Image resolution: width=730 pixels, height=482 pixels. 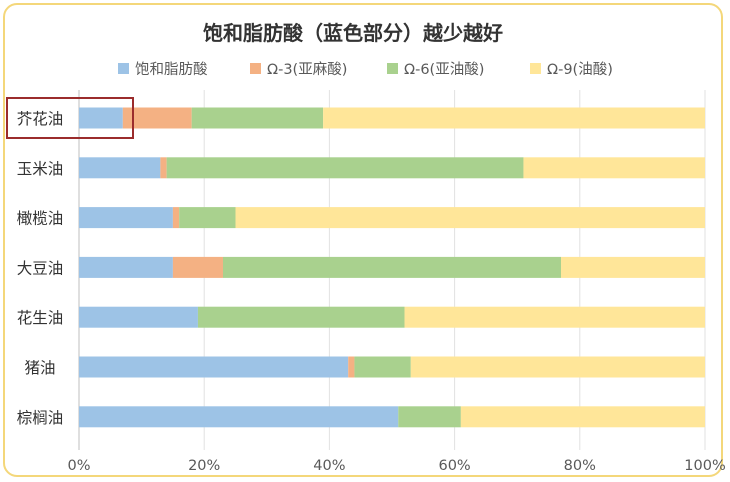 What do you see at coordinates (204, 466) in the screenshot?
I see `x-tick-label: 20%` at bounding box center [204, 466].